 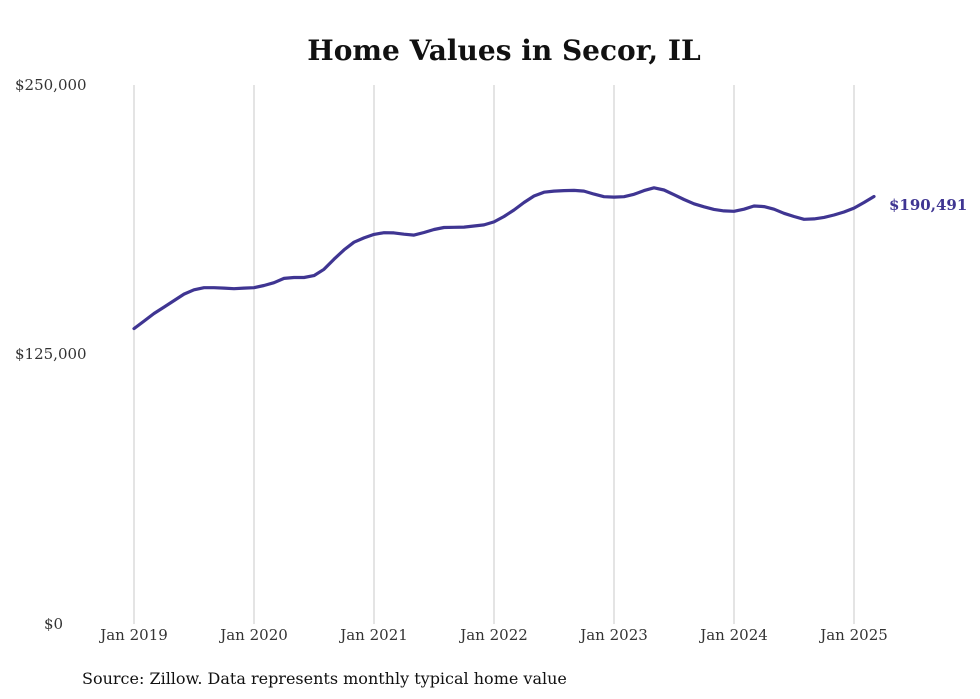 I want to click on y-tick-label-top: $250,000, so click(x=51, y=85).